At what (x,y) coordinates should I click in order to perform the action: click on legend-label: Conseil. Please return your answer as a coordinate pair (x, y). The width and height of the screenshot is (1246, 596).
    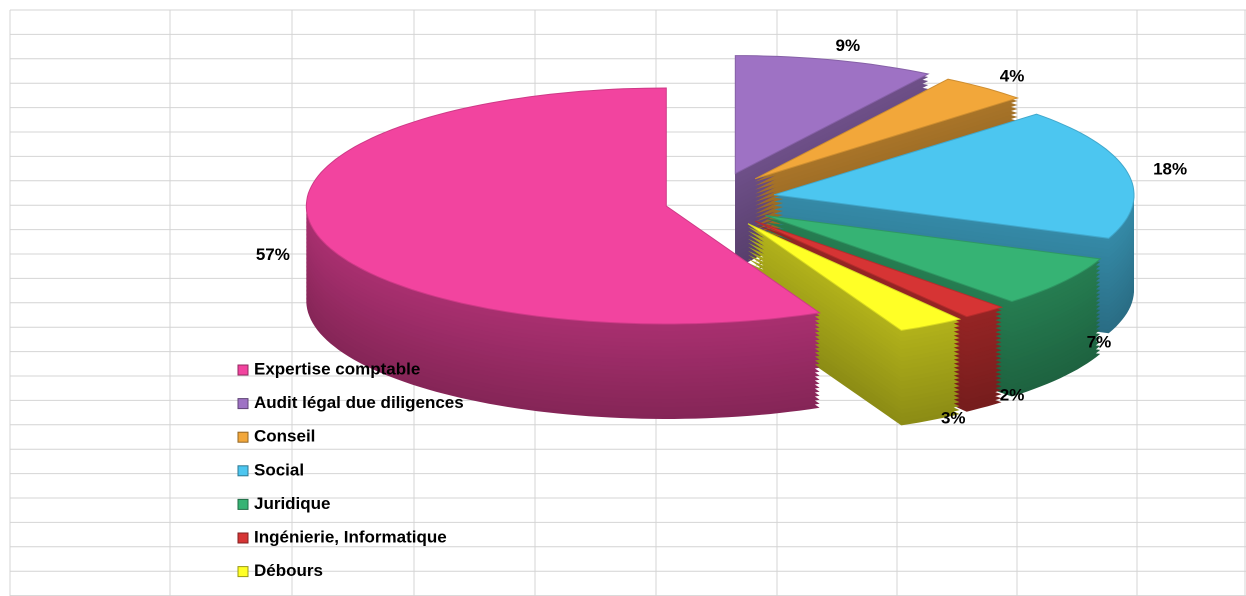
    Looking at the image, I should click on (284, 436).